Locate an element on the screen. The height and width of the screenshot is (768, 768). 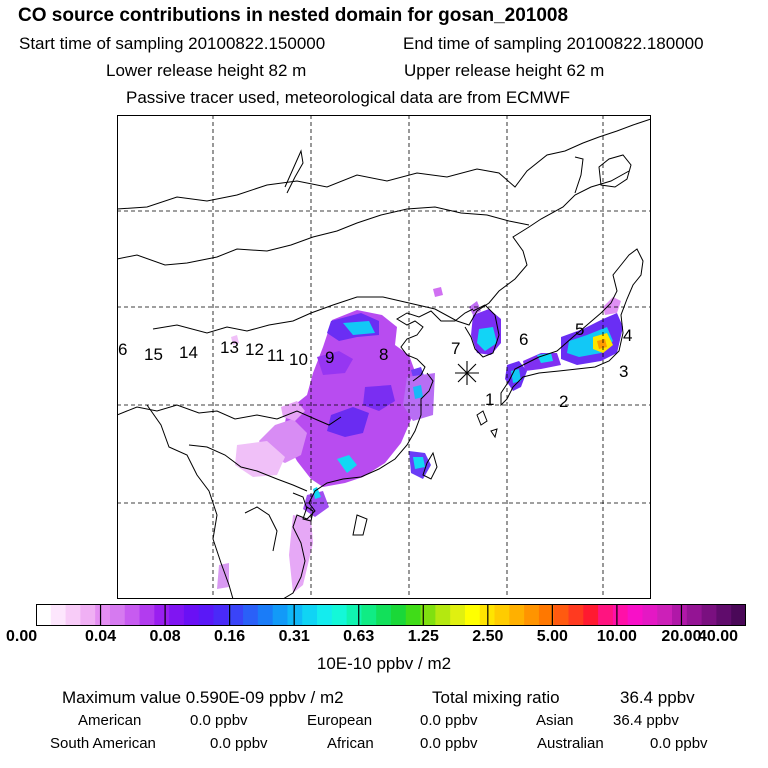
region-value-south-american: 0.0 ppbv is located at coordinates (239, 743).